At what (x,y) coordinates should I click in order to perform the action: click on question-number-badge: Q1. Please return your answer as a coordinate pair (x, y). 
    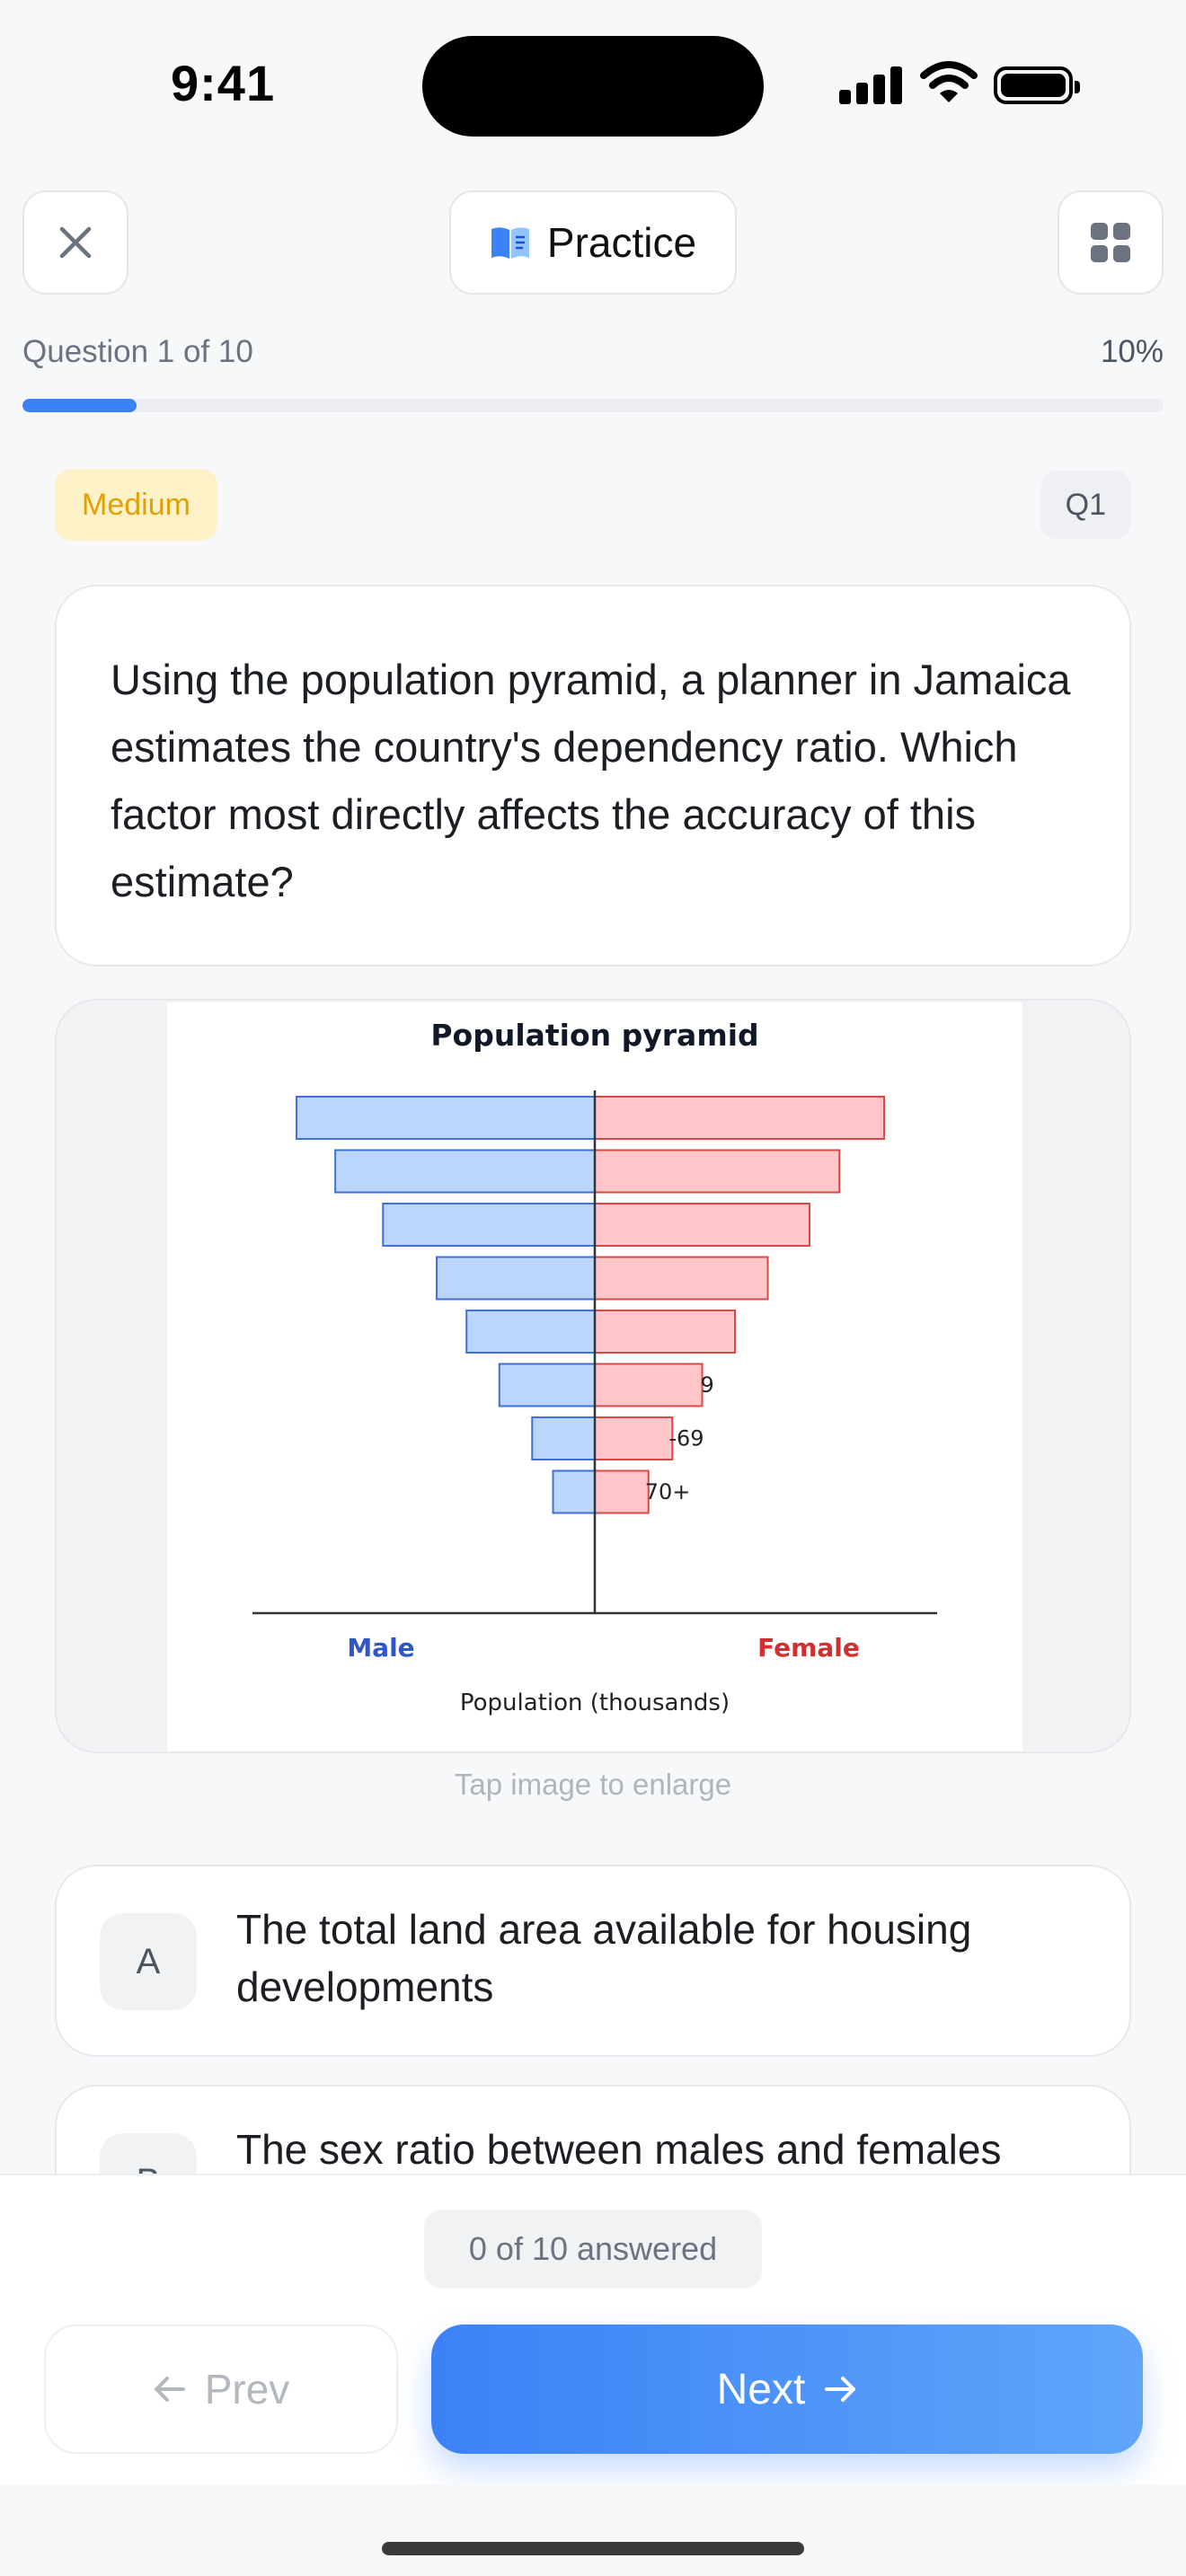
    Looking at the image, I should click on (1085, 505).